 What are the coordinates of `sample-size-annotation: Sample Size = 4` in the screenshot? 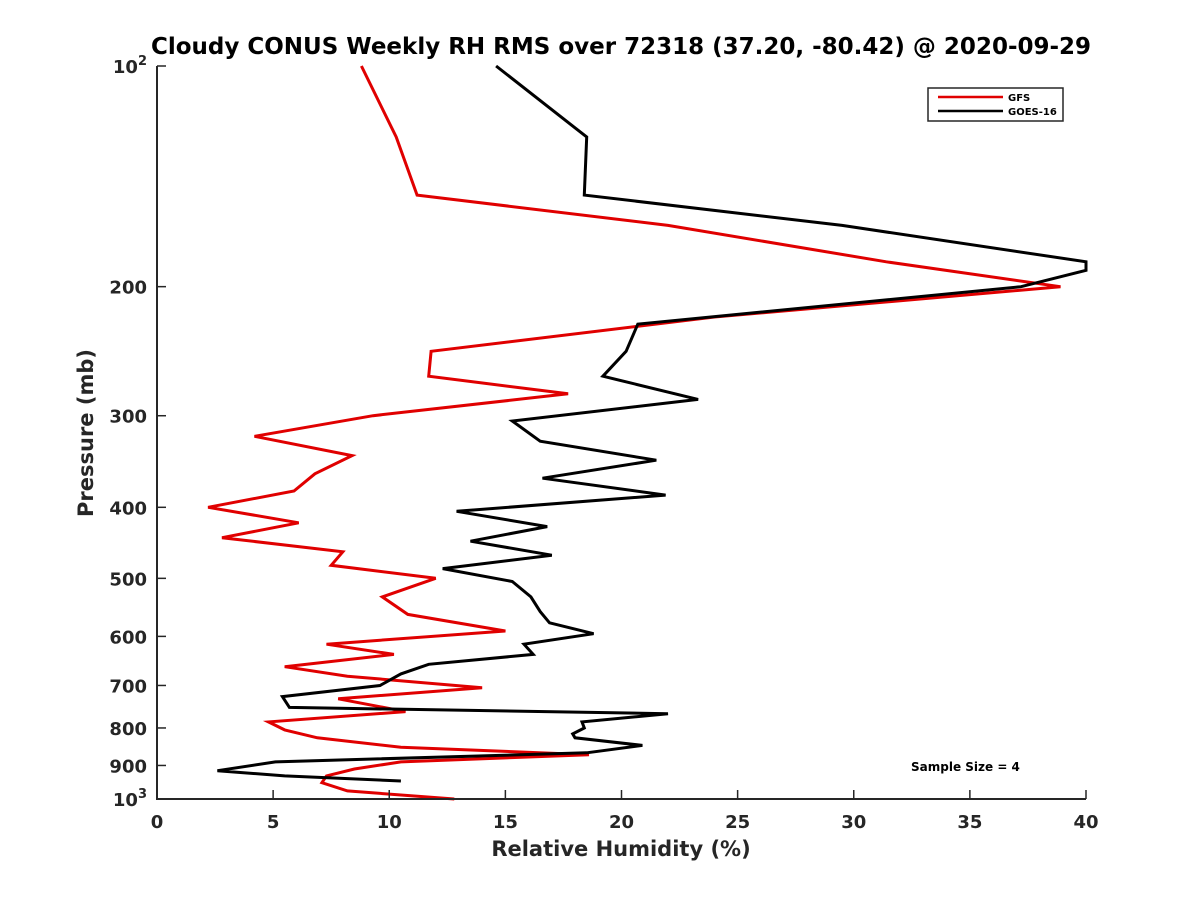 It's located at (965, 767).